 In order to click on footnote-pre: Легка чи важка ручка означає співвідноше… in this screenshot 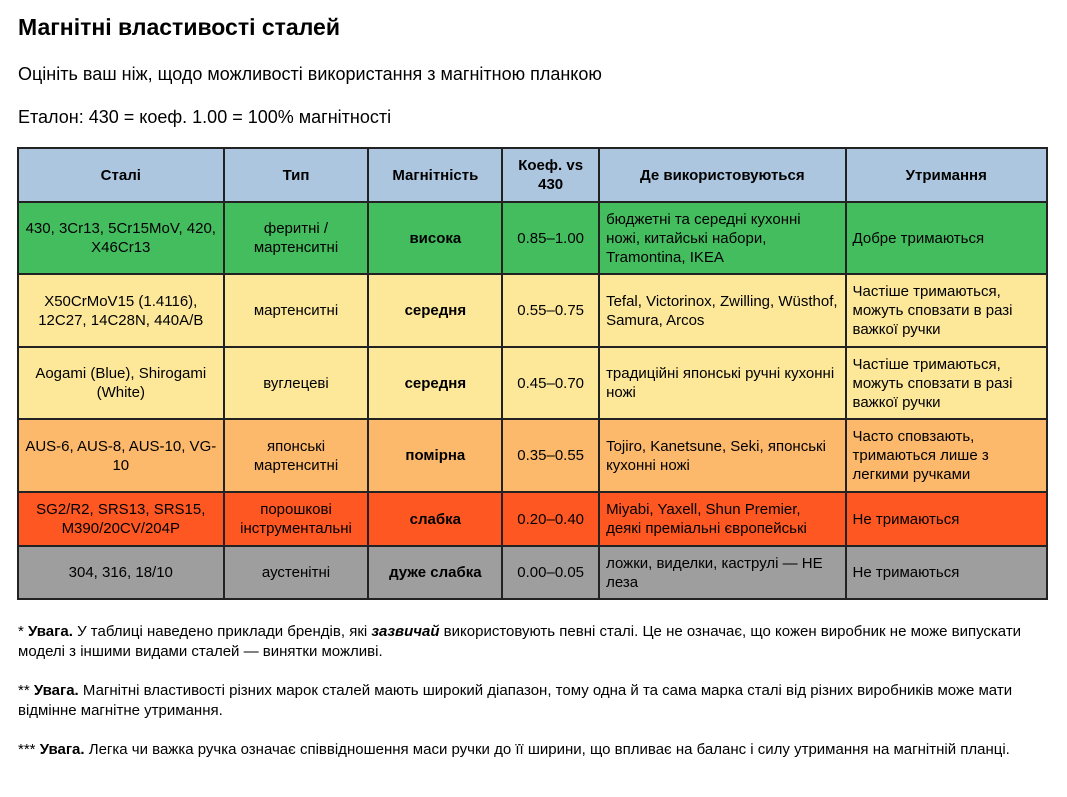, I will do `click(547, 749)`.